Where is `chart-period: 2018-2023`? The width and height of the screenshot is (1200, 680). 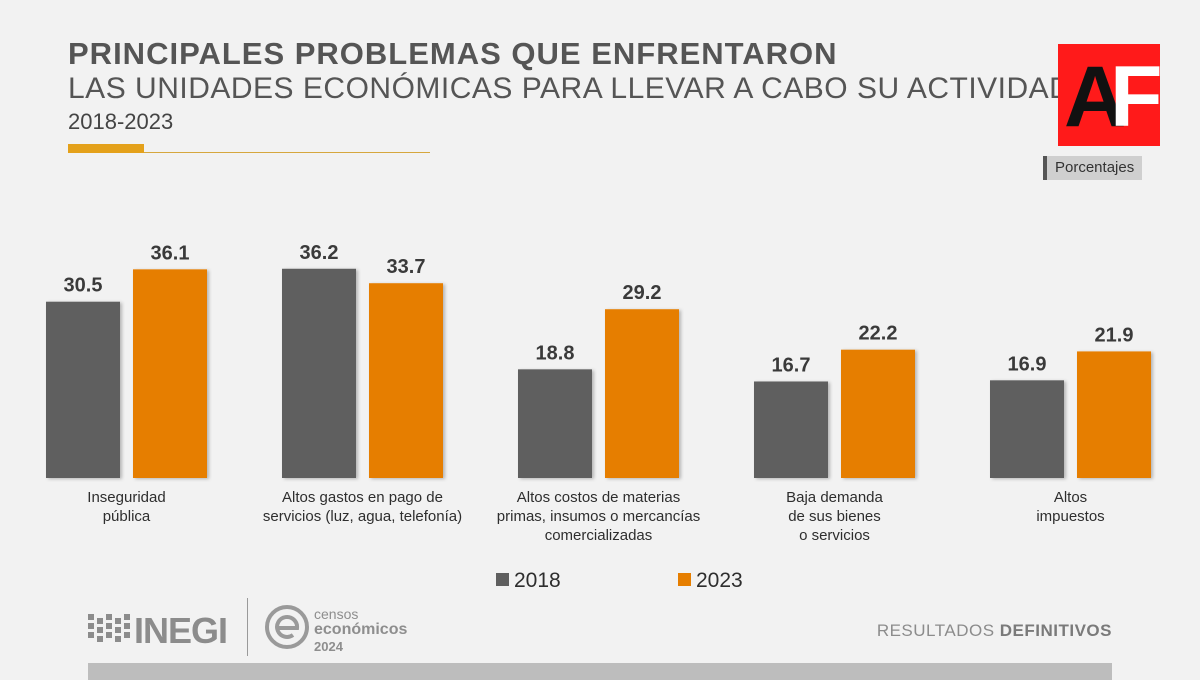
chart-period: 2018-2023 is located at coordinates (121, 121).